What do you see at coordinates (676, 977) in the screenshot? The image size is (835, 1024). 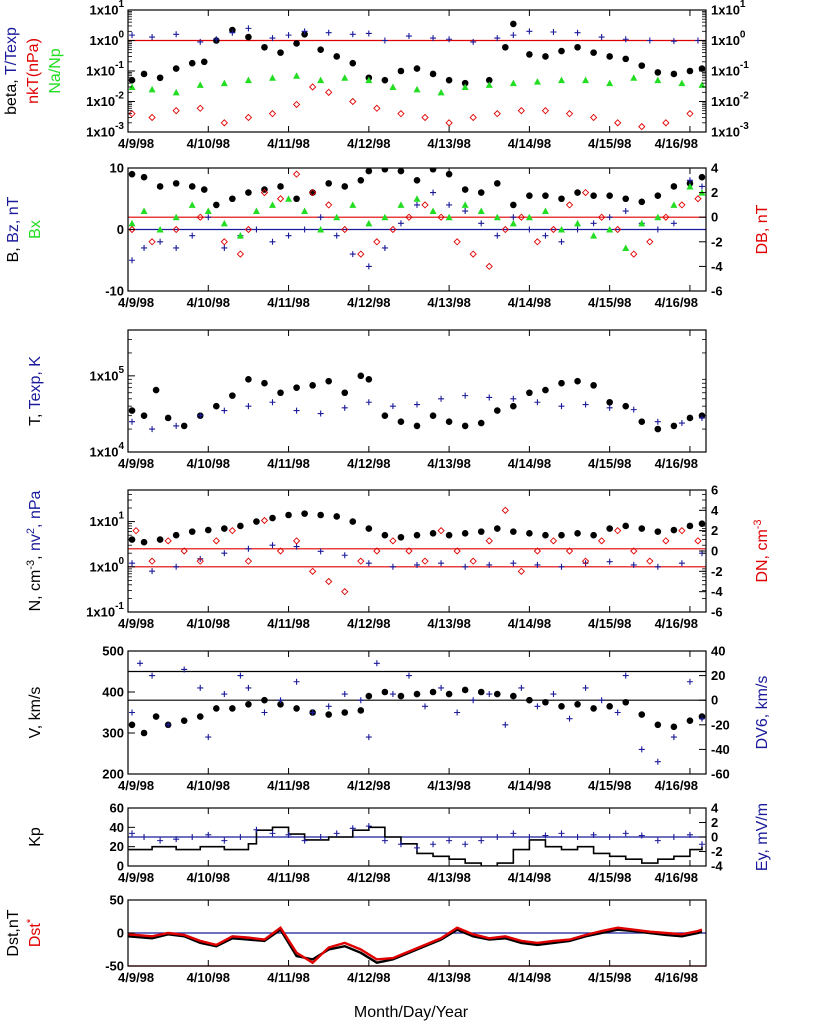 I see `x-tick-label-dst-7: 4/16/98` at bounding box center [676, 977].